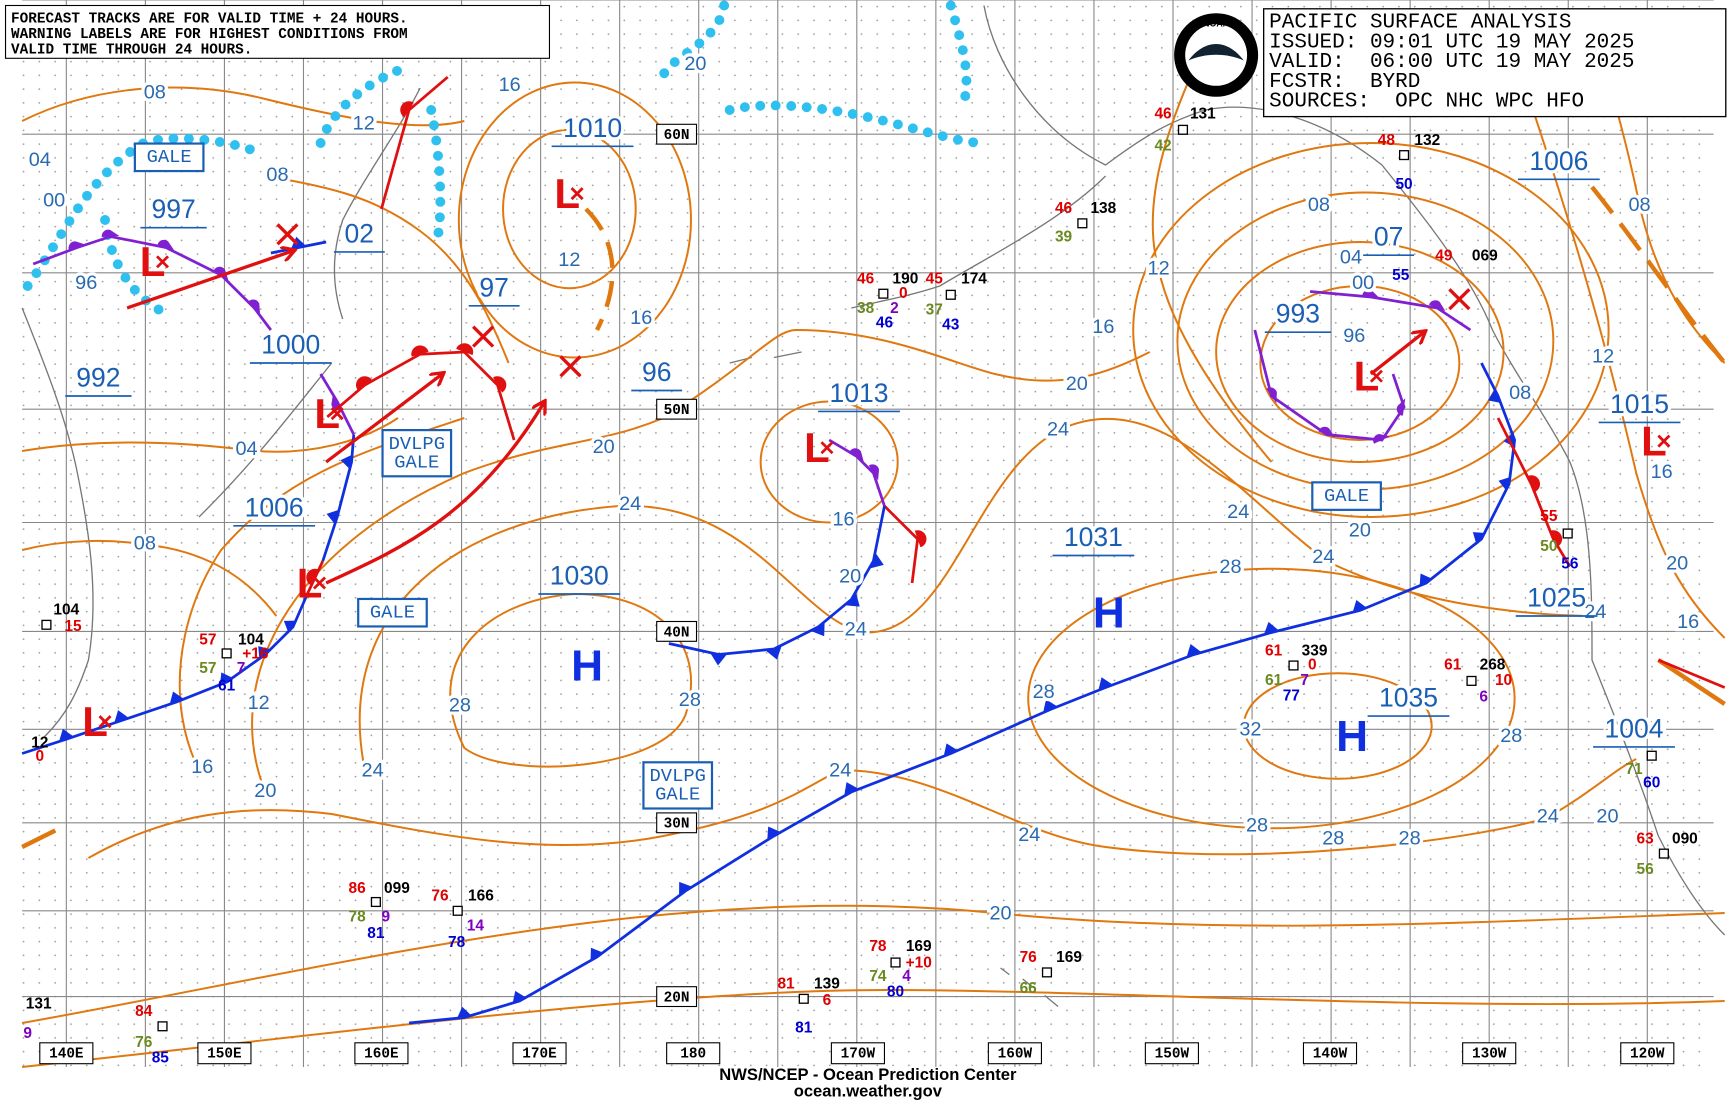 This screenshot has height=1100, width=1728. Describe the element at coordinates (1064, 208) in the screenshot. I see `station-value: 46` at that location.